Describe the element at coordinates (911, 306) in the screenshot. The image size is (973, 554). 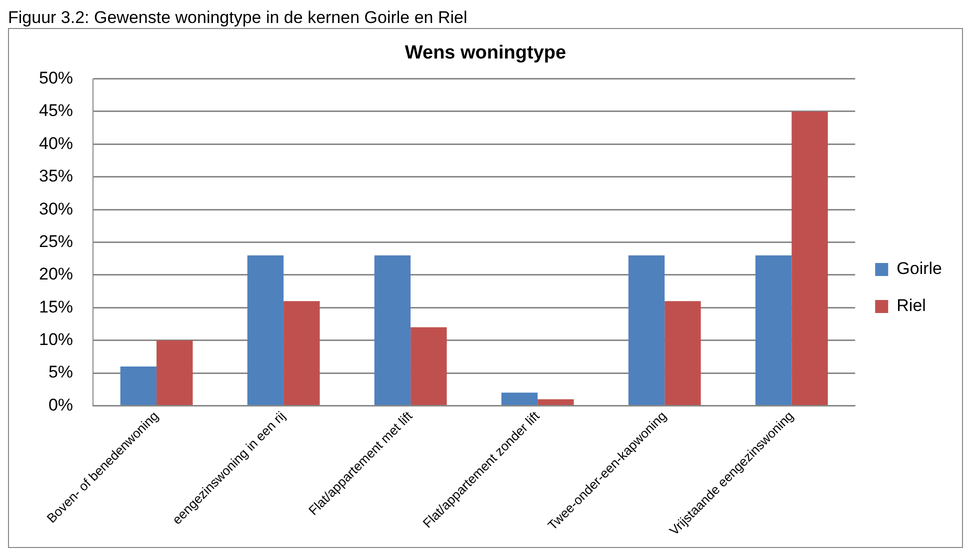
I see `legend-label: Riel` at that location.